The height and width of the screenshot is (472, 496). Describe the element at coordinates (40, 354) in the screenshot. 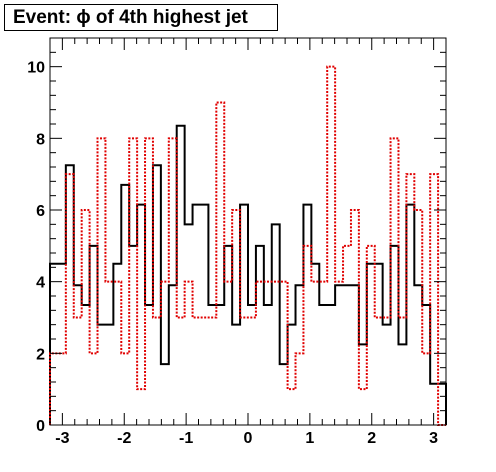

I see `y-tick-label: 2` at that location.